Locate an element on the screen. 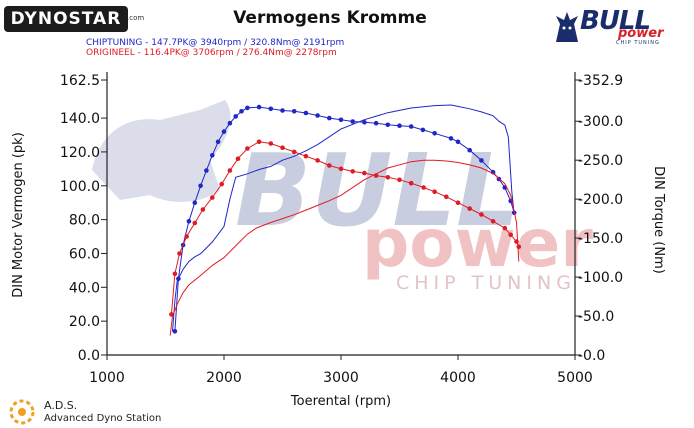  x-tick-label: 4000 is located at coordinates (458, 378).